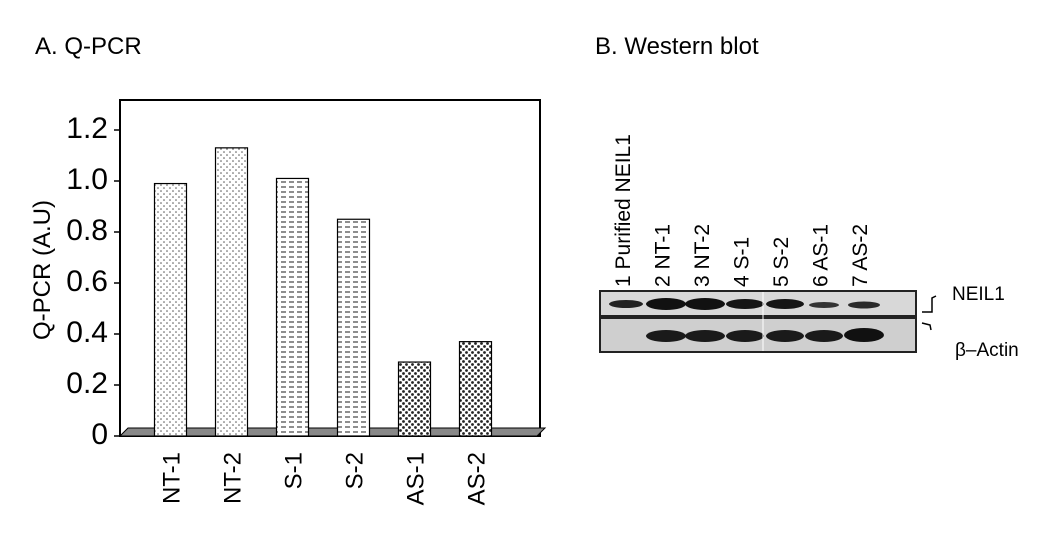  What do you see at coordinates (87, 128) in the screenshot?
I see `y-tick-label: 1.2` at bounding box center [87, 128].